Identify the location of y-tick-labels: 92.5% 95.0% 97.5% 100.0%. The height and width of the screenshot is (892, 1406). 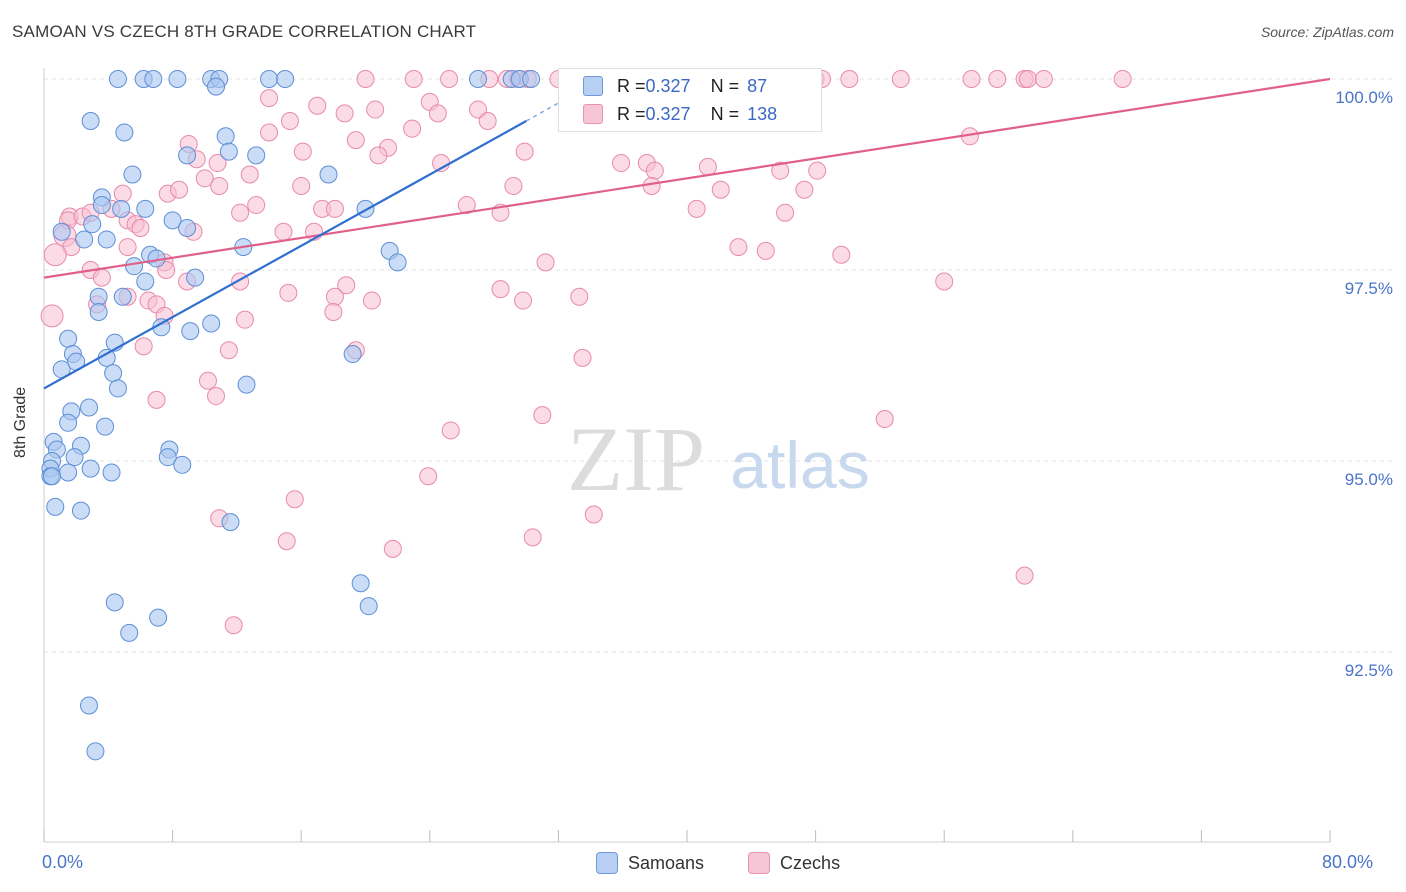
(1364, 384).